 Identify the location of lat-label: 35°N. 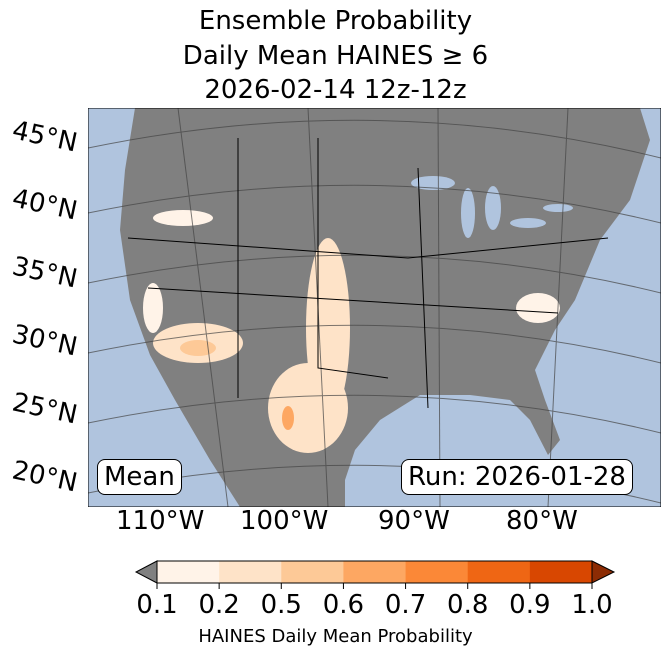
(44, 273).